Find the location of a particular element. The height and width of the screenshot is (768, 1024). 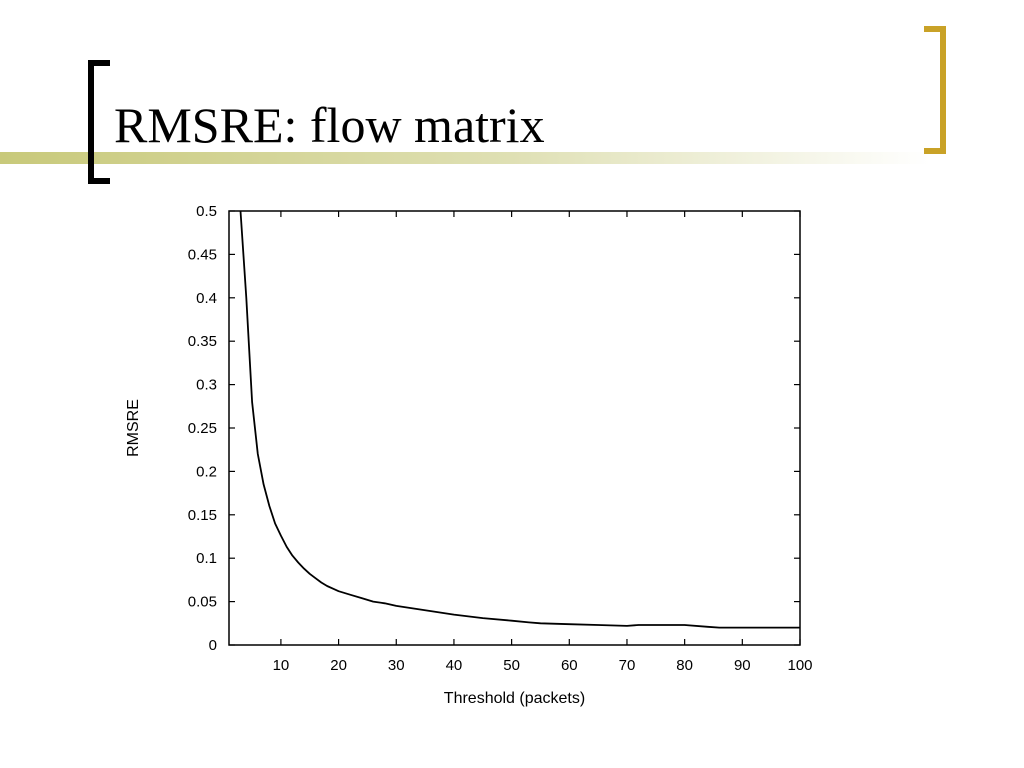

x-tick-label: 90 is located at coordinates (742, 665).